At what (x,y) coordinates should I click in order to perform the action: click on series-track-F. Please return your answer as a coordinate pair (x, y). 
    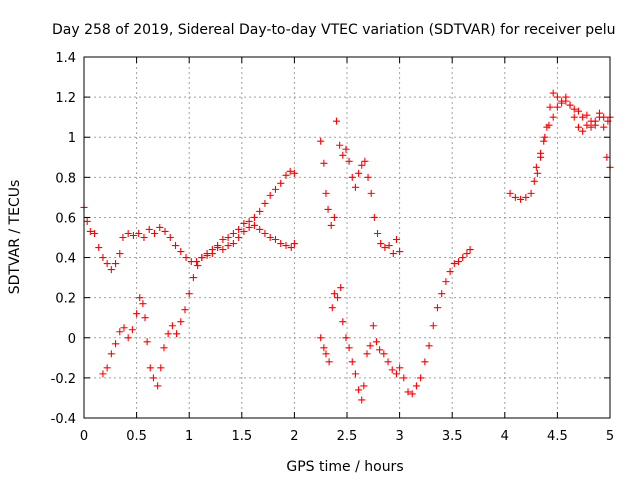
    Looking at the image, I should click on (573, 132).